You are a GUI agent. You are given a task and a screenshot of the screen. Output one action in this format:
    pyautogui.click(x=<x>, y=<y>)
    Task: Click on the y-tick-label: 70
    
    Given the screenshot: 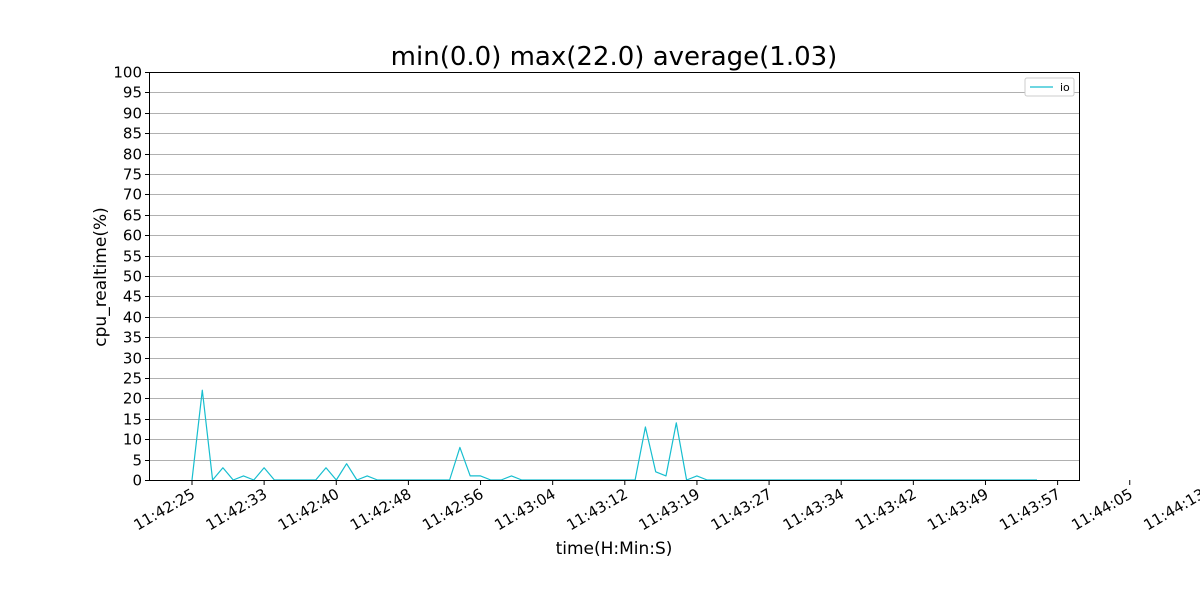 What is the action you would take?
    pyautogui.click(x=132, y=195)
    